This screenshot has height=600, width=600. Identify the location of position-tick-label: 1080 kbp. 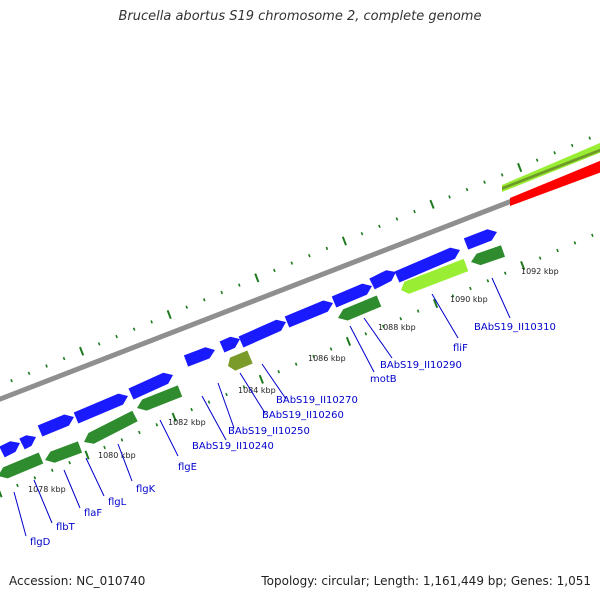
(117, 455).